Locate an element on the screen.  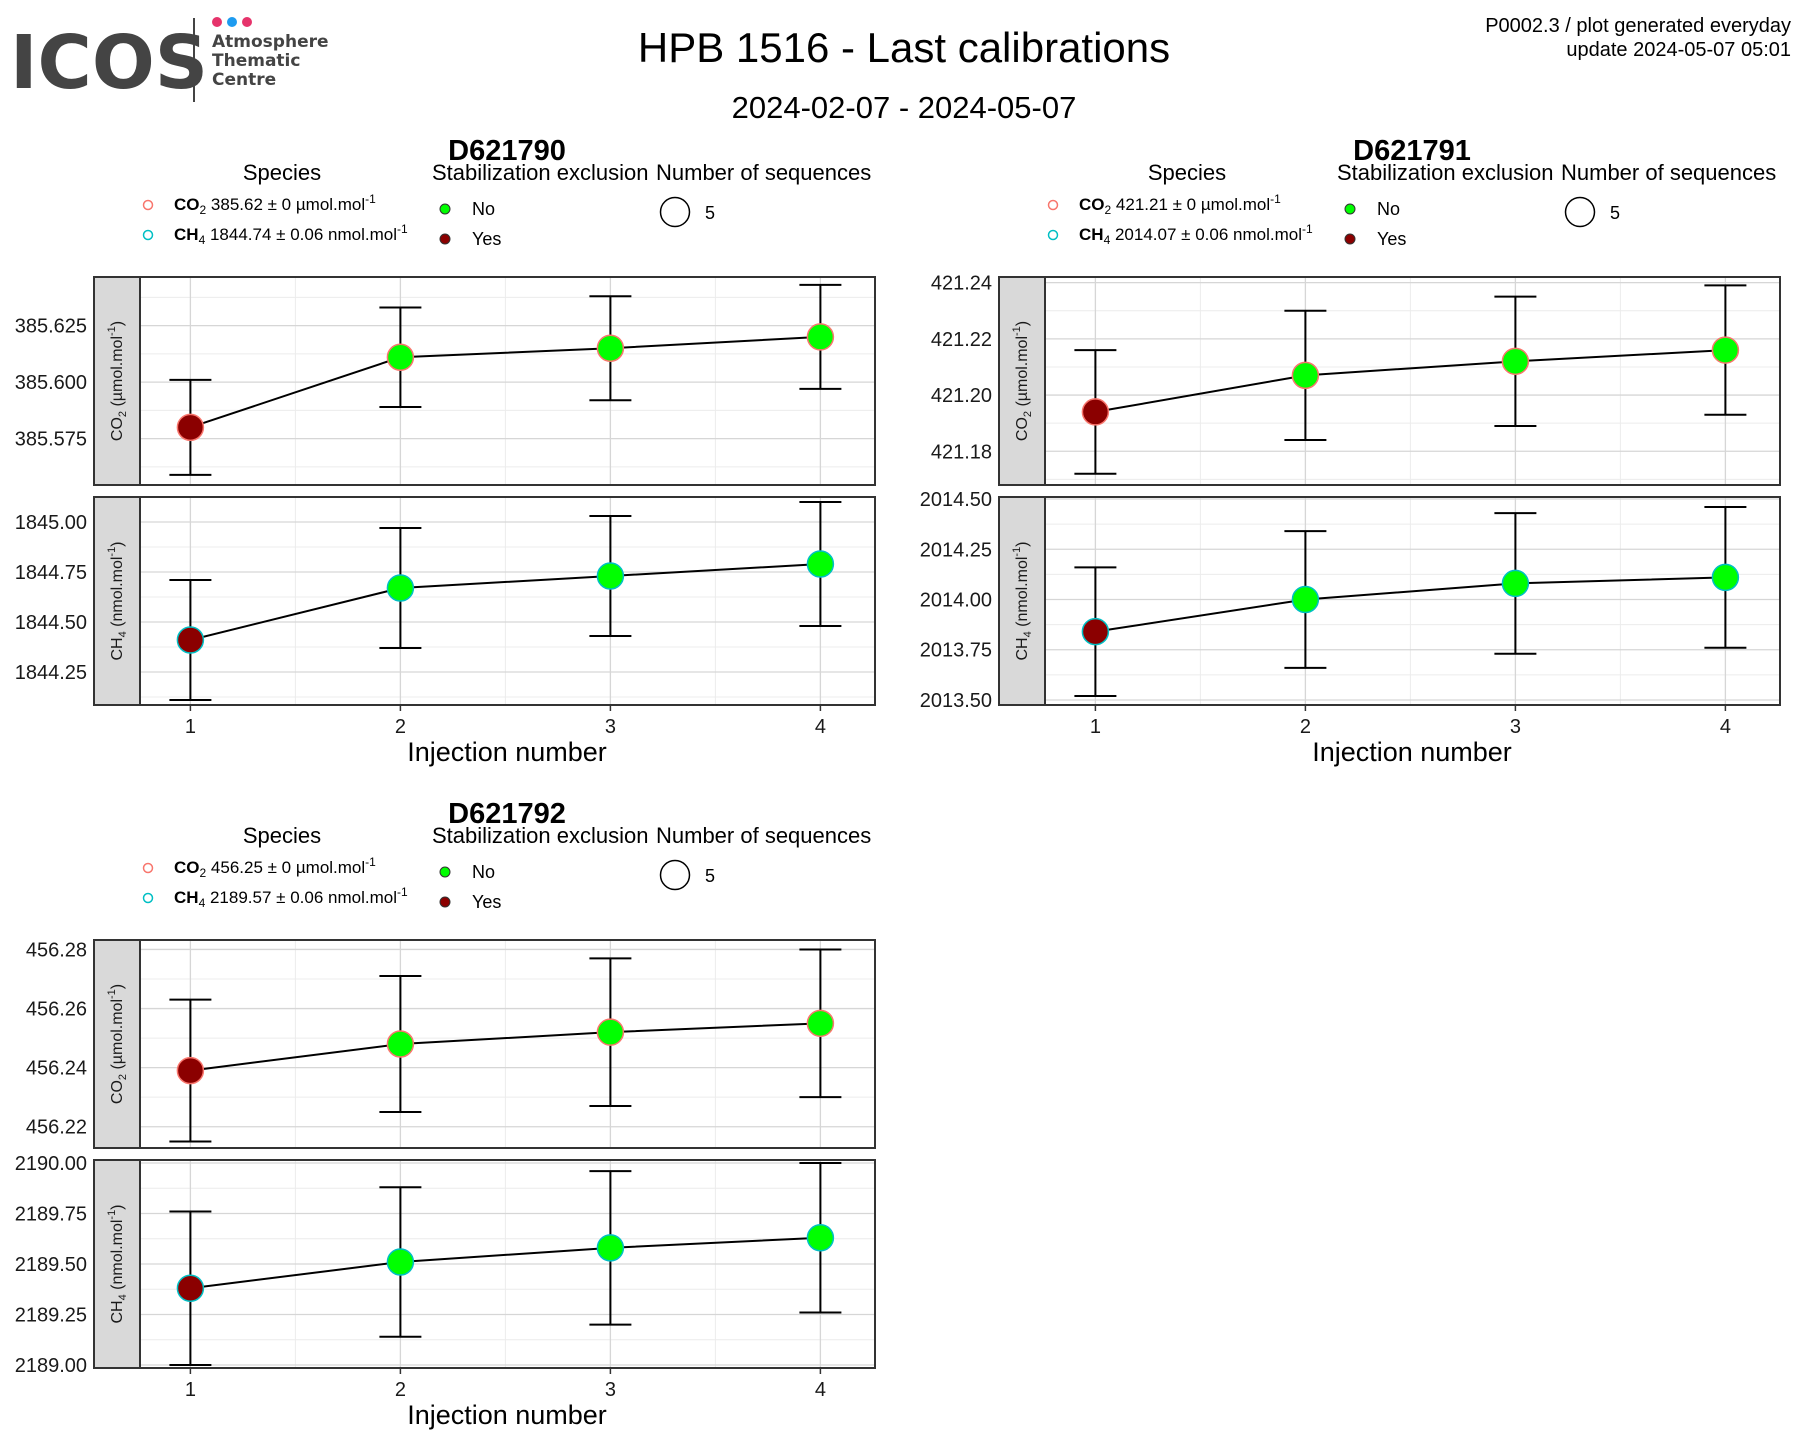
species-subscript: 2 is located at coordinates (203, 873).